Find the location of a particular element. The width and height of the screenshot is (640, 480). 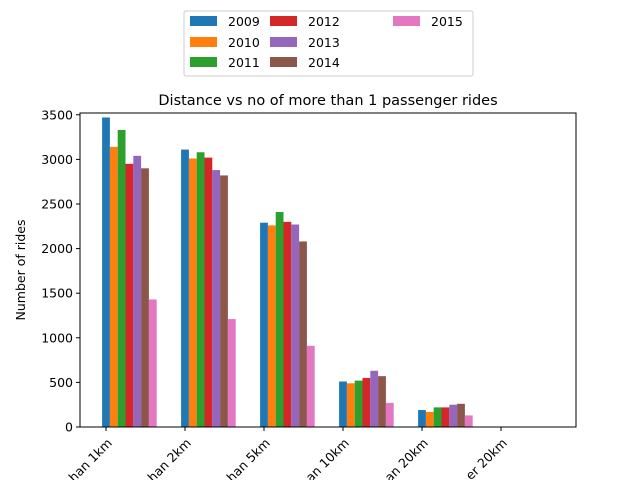

y-axis-label: Number of rides is located at coordinates (20, 270).